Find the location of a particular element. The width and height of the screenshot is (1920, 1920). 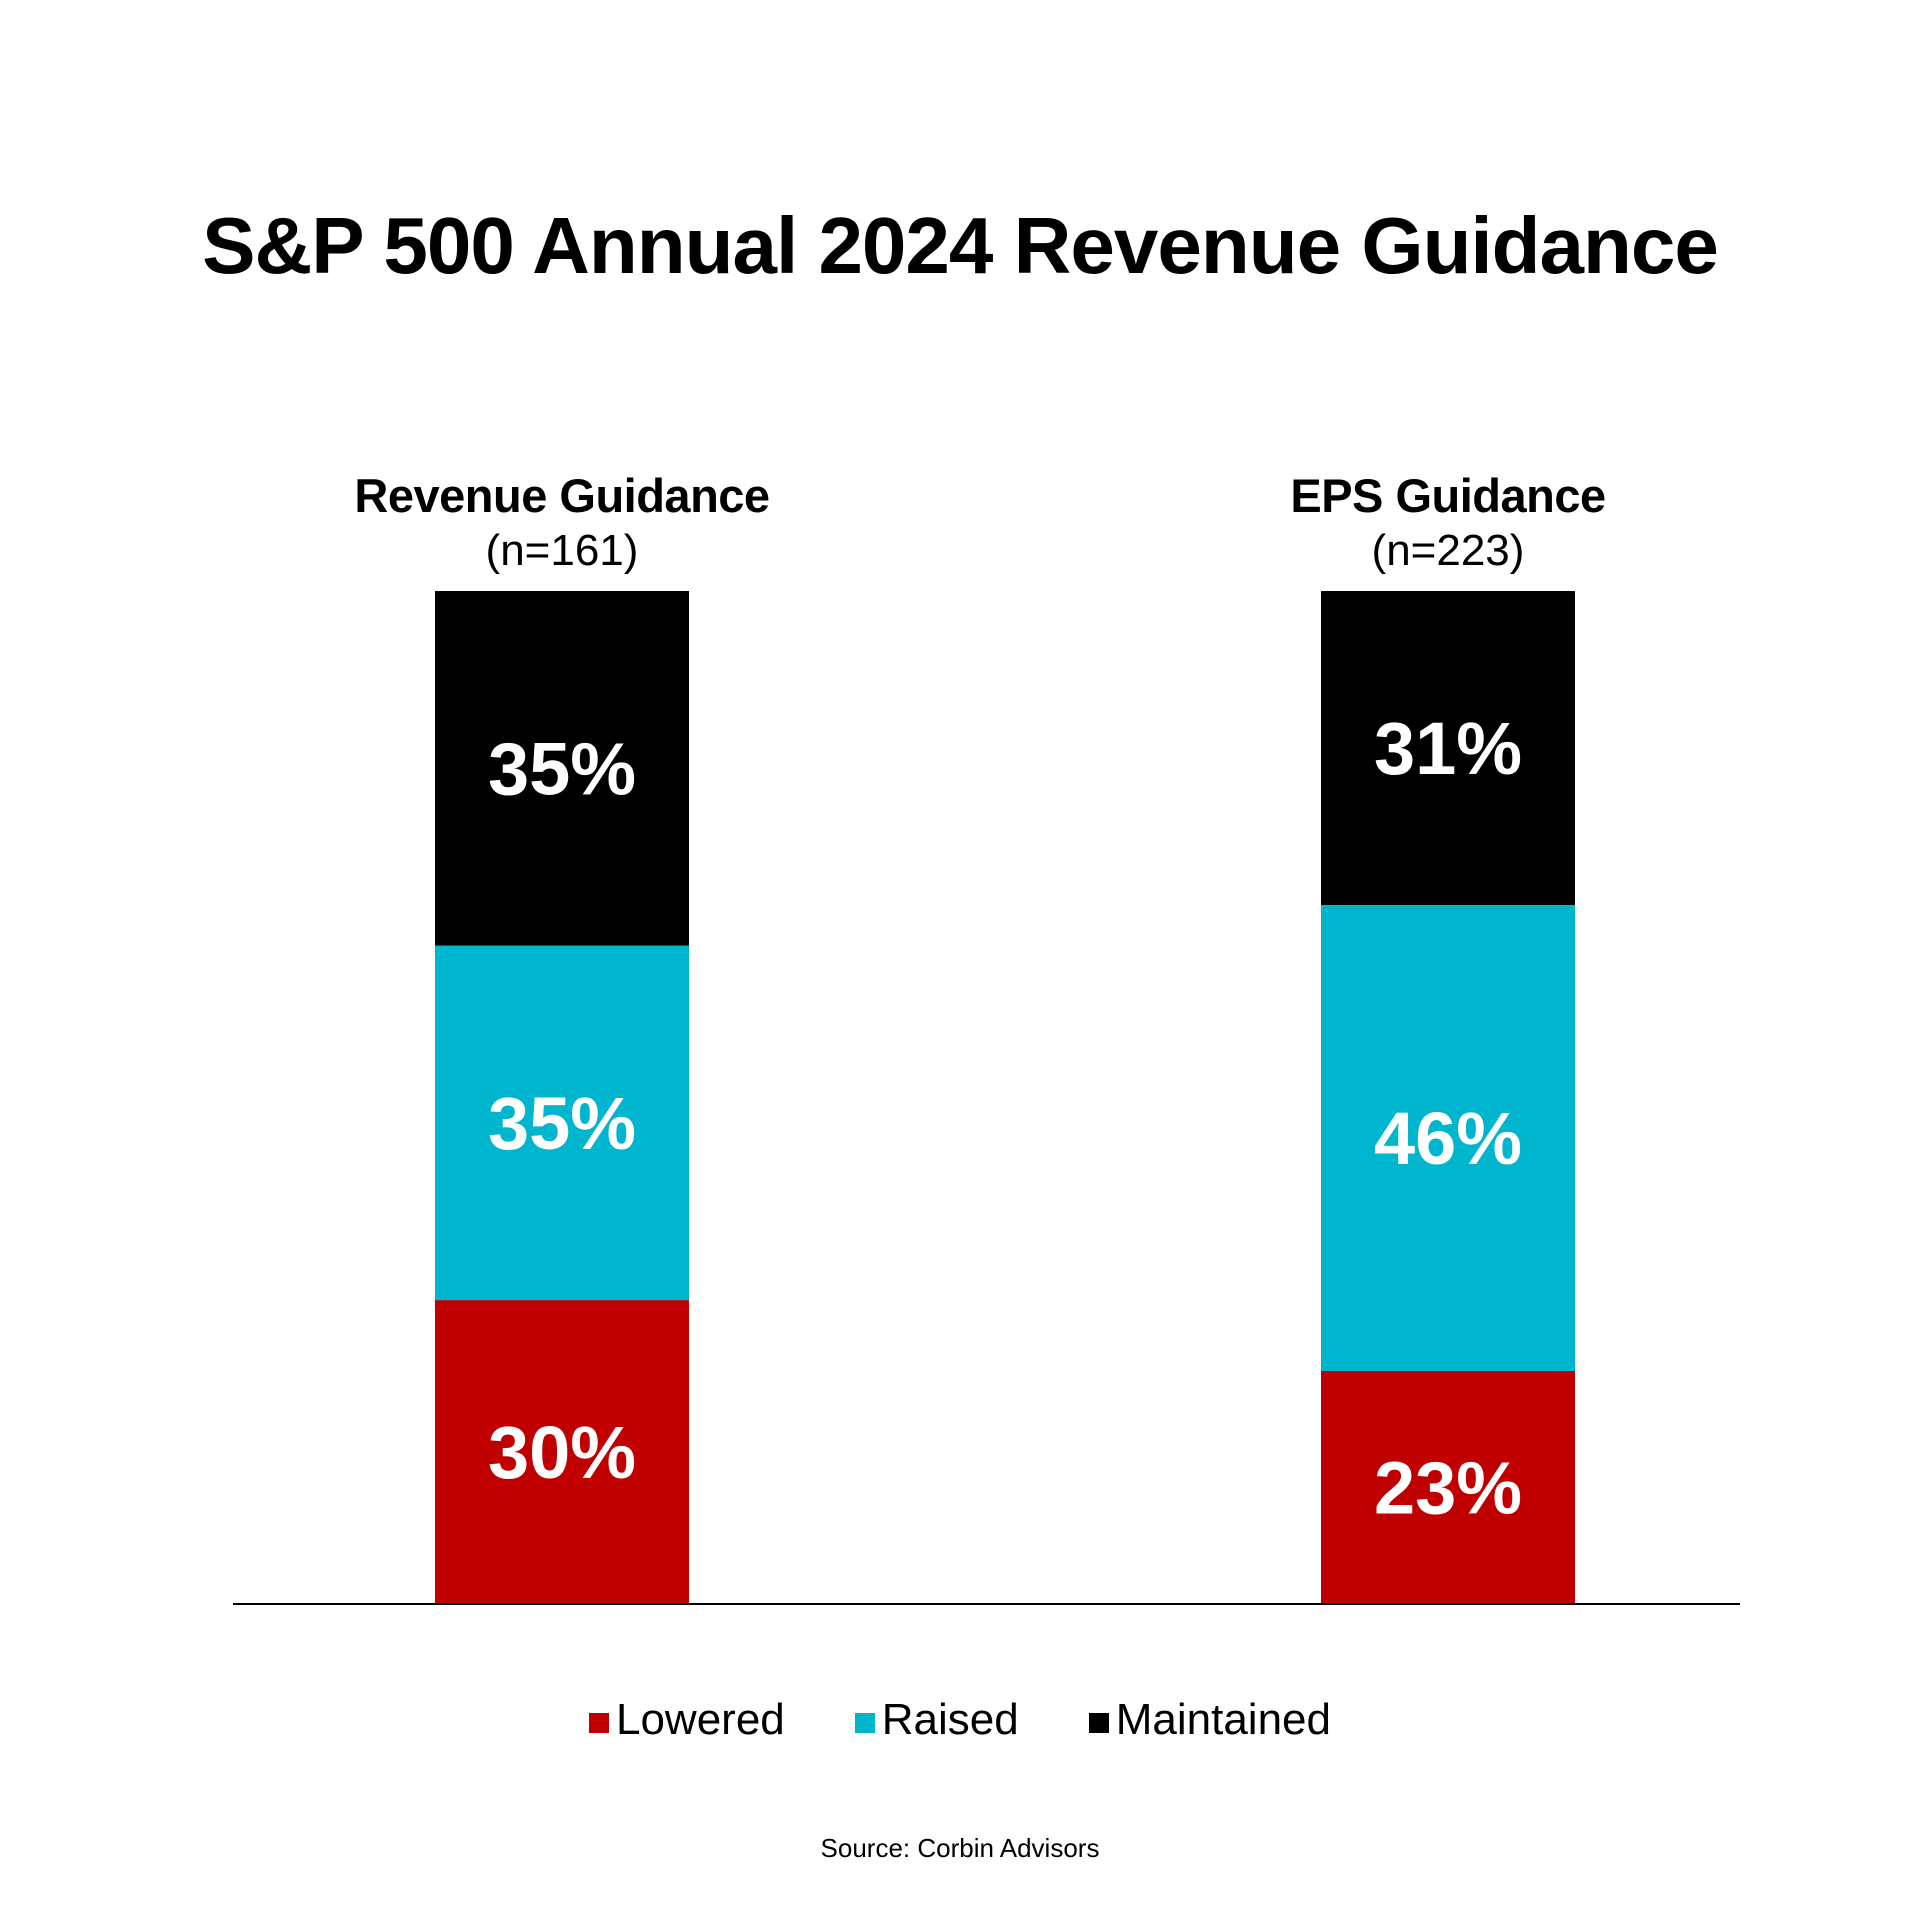

chart-title: S&P 500 Annual 2024 Revenue Guidance is located at coordinates (960, 245).